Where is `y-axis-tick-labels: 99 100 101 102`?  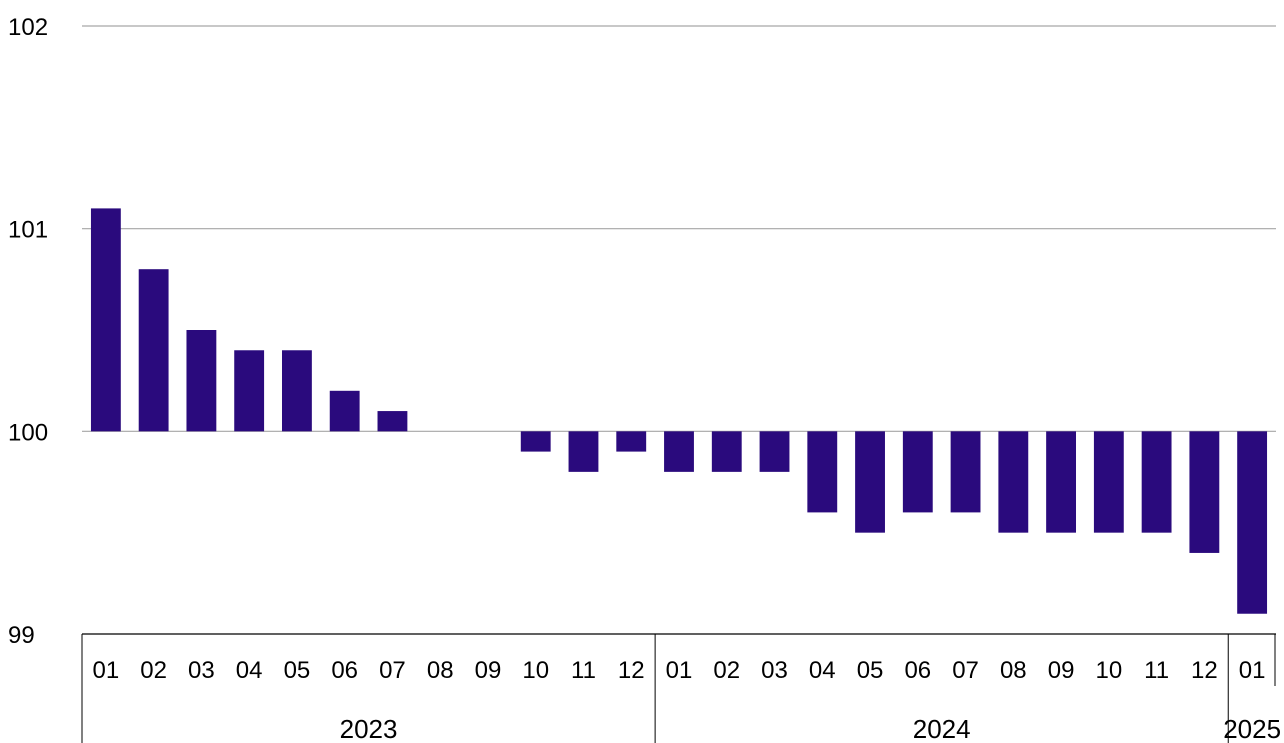 y-axis-tick-labels: 99 100 101 102 is located at coordinates (28, 331).